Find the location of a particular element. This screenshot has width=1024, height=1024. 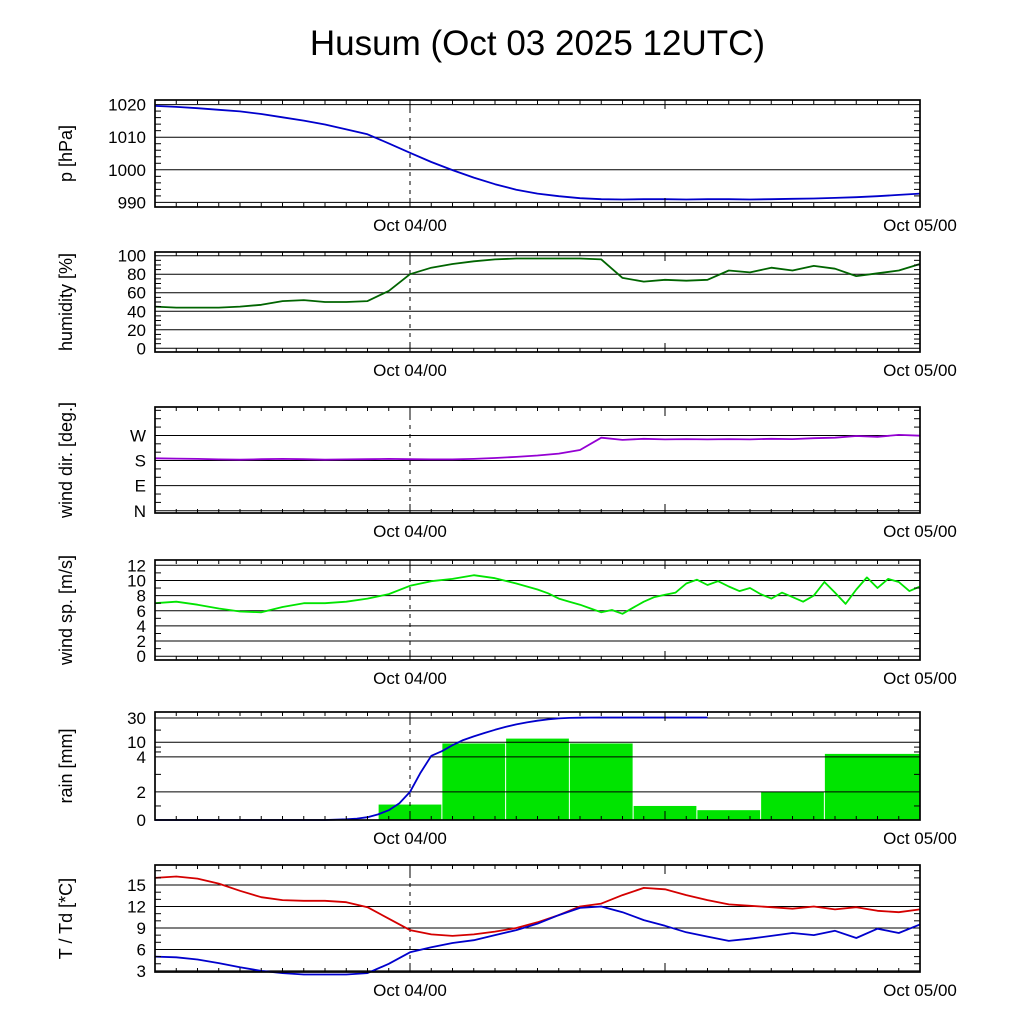

y-tick-label: W is located at coordinates (138, 435).